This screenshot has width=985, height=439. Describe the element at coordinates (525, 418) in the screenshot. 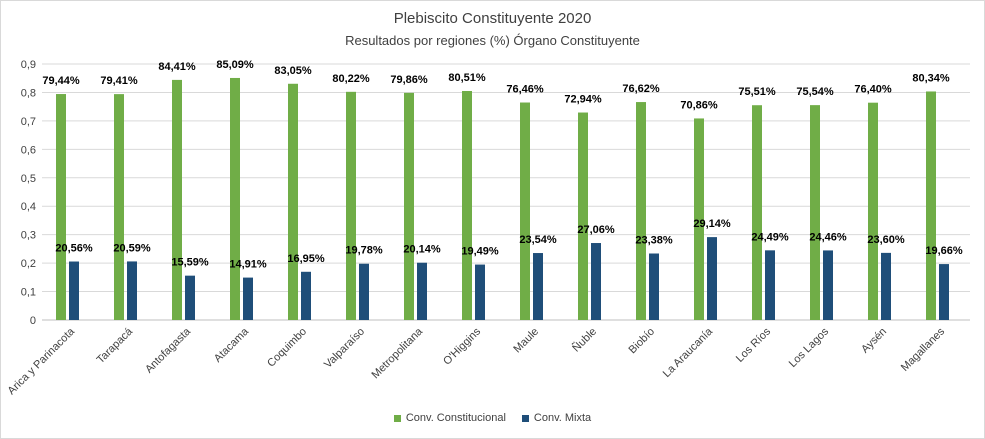

I see `legend-swatch-mixta` at that location.